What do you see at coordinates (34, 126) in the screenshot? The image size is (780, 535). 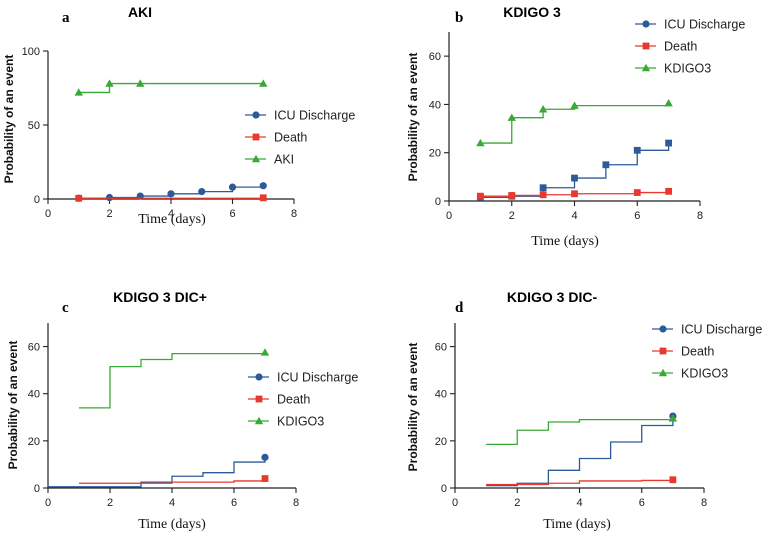 I see `y-tick-label: 50` at bounding box center [34, 126].